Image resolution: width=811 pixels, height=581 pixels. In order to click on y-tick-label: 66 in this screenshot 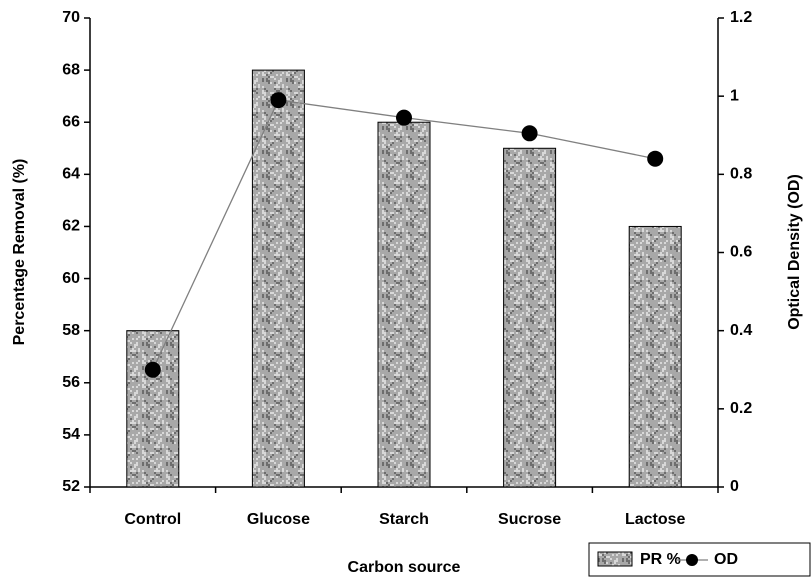, I will do `click(71, 121)`.